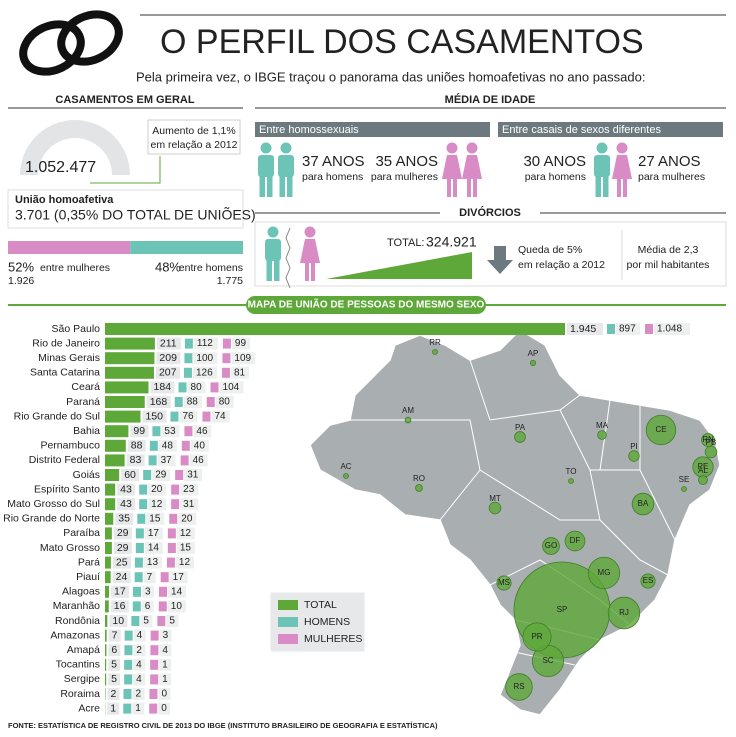 The width and height of the screenshot is (736, 737). Describe the element at coordinates (610, 129) in the screenshot. I see `group-header` at that location.